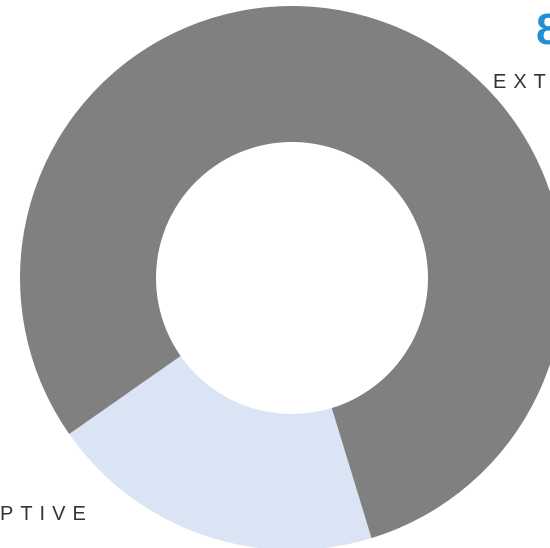 This screenshot has height=548, width=550. I want to click on category-label: EXT, so click(521, 82).